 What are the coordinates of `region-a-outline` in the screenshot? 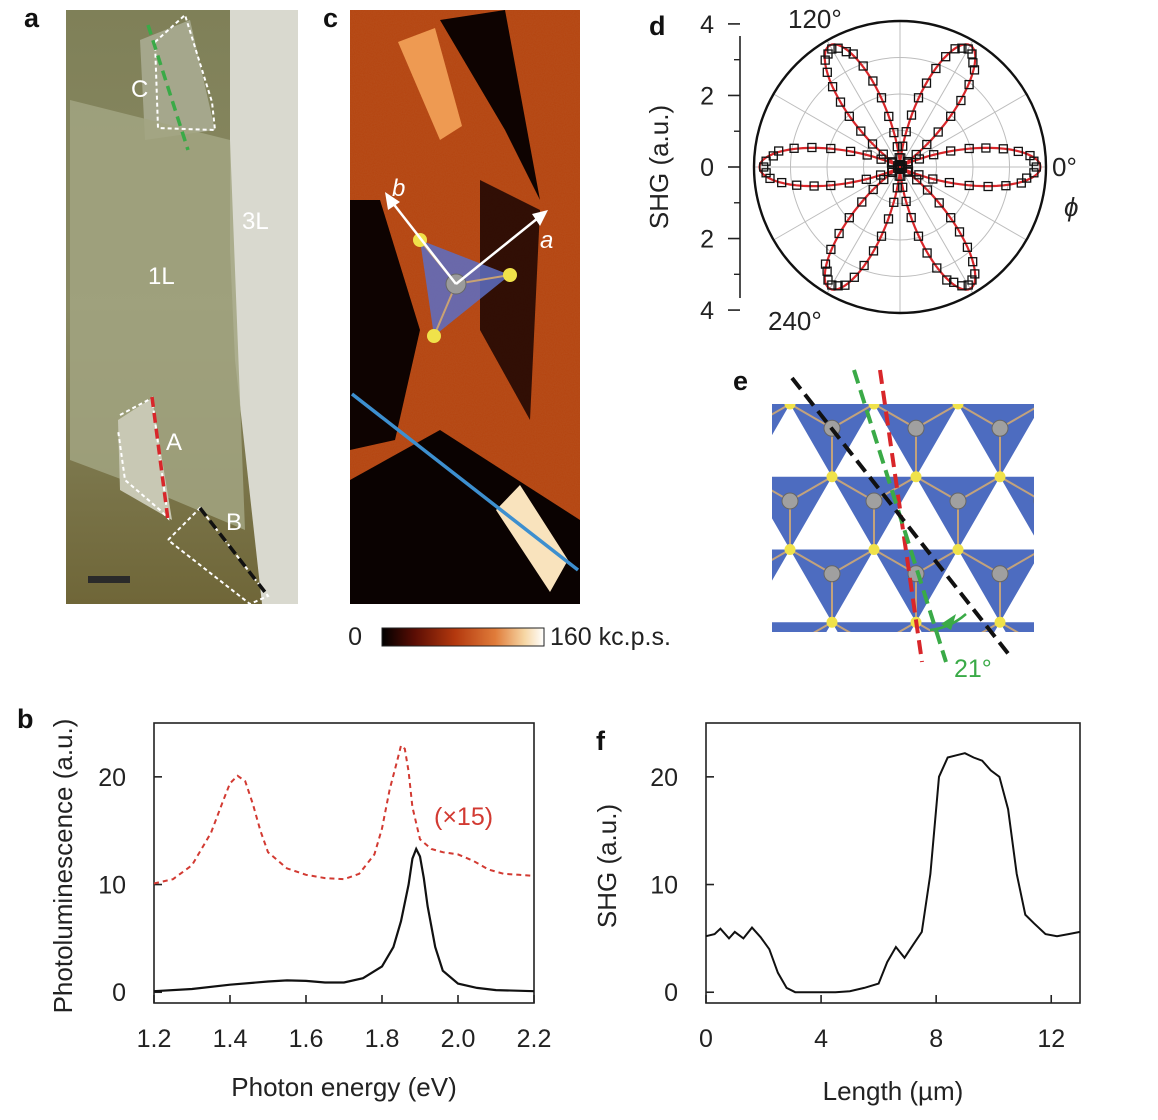 It's located at (143, 458).